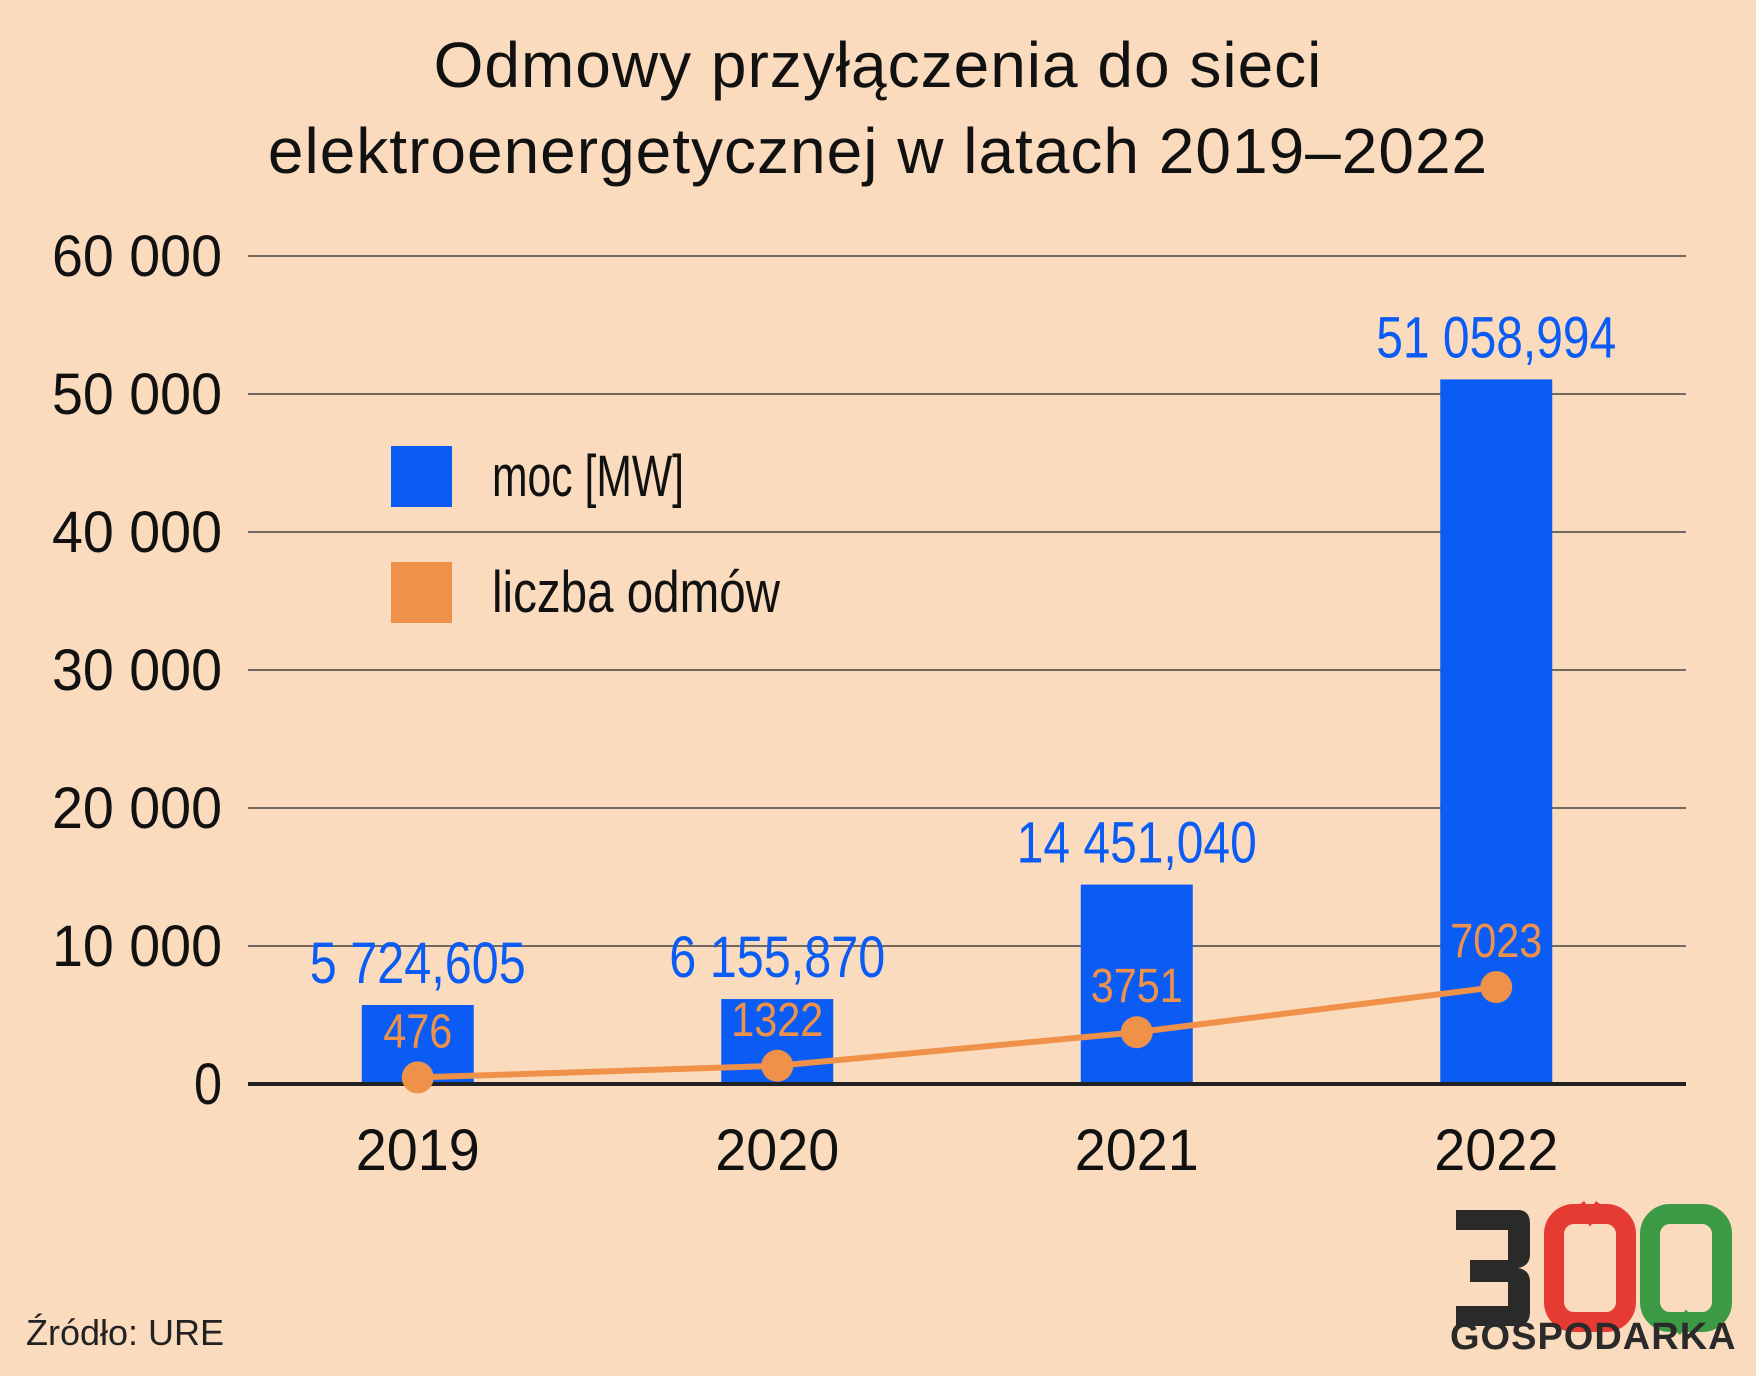 The image size is (1756, 1376). Describe the element at coordinates (777, 1020) in the screenshot. I see `line-value-label-2020: 1322` at that location.